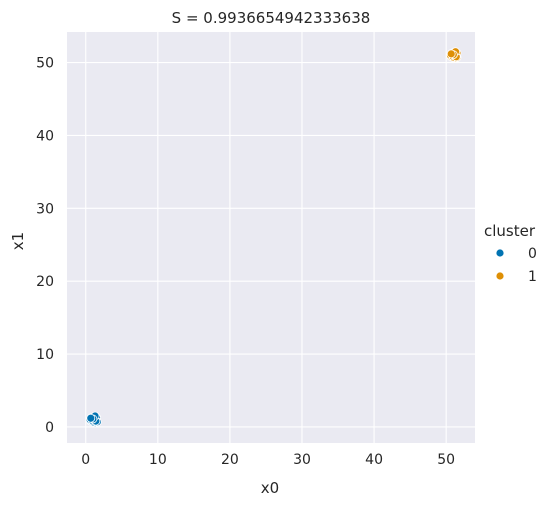  What do you see at coordinates (49, 428) in the screenshot?
I see `y-tick-label: 0` at bounding box center [49, 428].